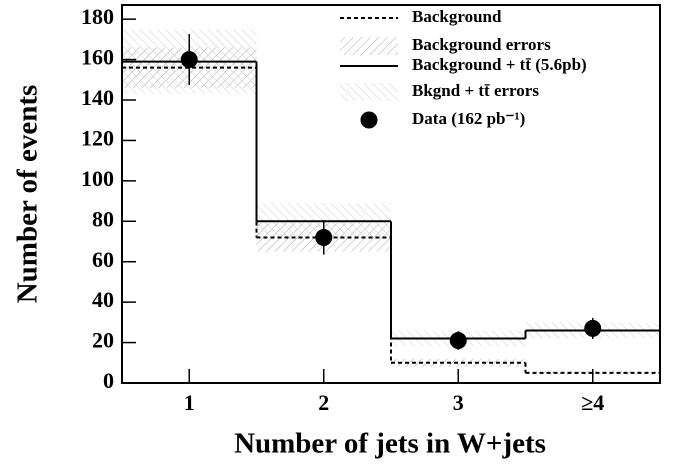 Image resolution: width=673 pixels, height=466 pixels. I want to click on y-tick-label: 0, so click(108, 380).